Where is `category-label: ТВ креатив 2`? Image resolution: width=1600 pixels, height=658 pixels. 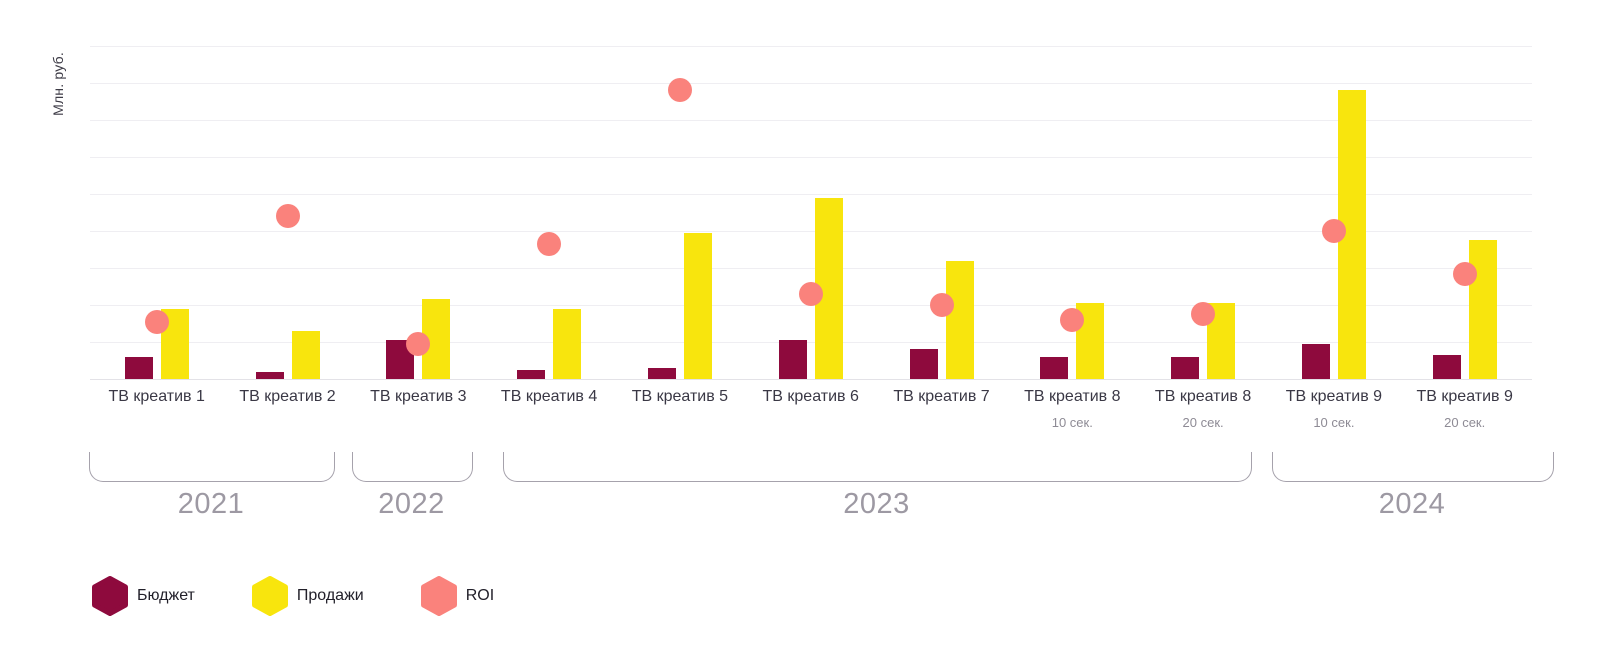
category-label: ТВ креатив 2 is located at coordinates (287, 396).